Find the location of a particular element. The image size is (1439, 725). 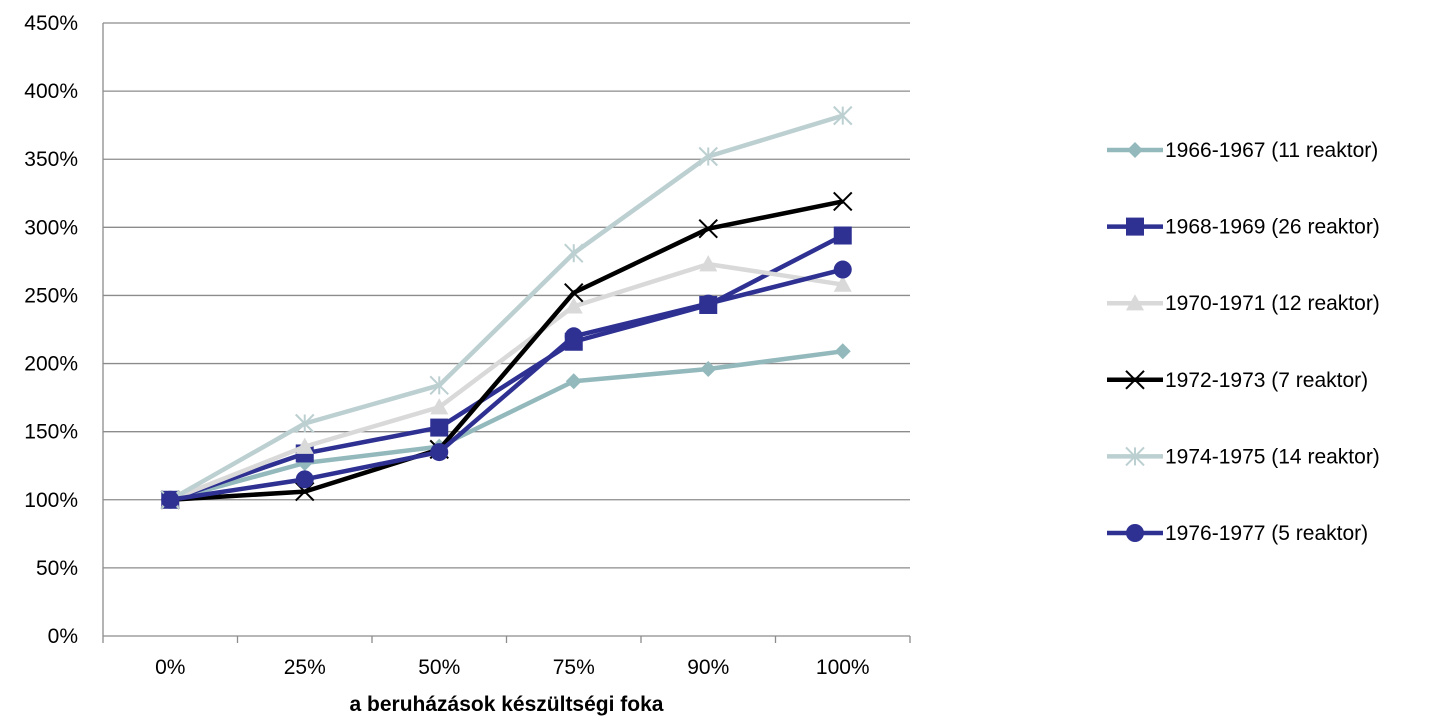

y-tick-label: 250% is located at coordinates (51, 295).